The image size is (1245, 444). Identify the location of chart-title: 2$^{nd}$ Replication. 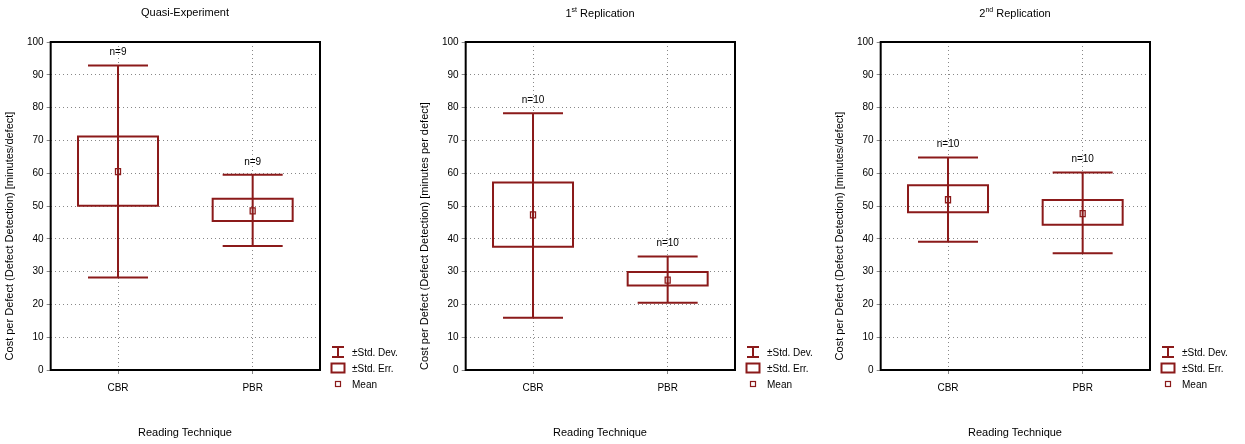
(1015, 12).